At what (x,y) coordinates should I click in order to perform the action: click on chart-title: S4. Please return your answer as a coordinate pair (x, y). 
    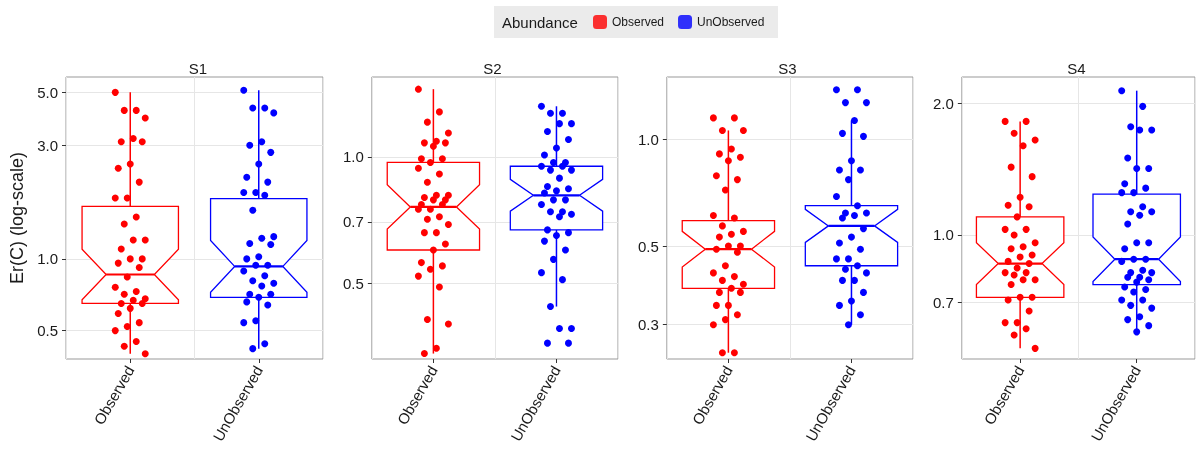
    Looking at the image, I should click on (1076, 68).